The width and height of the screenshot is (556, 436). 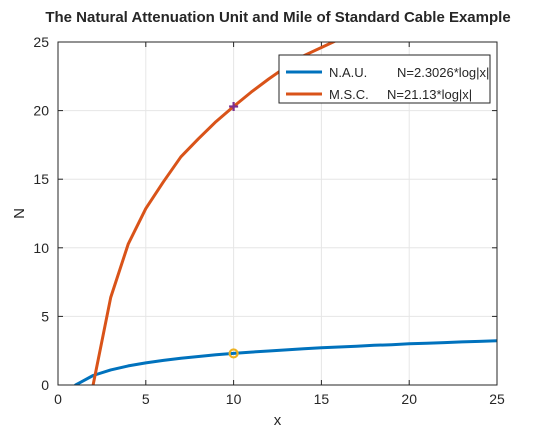 What do you see at coordinates (429, 94) in the screenshot?
I see `legend-formula-msc: N=21.13*log|x|` at bounding box center [429, 94].